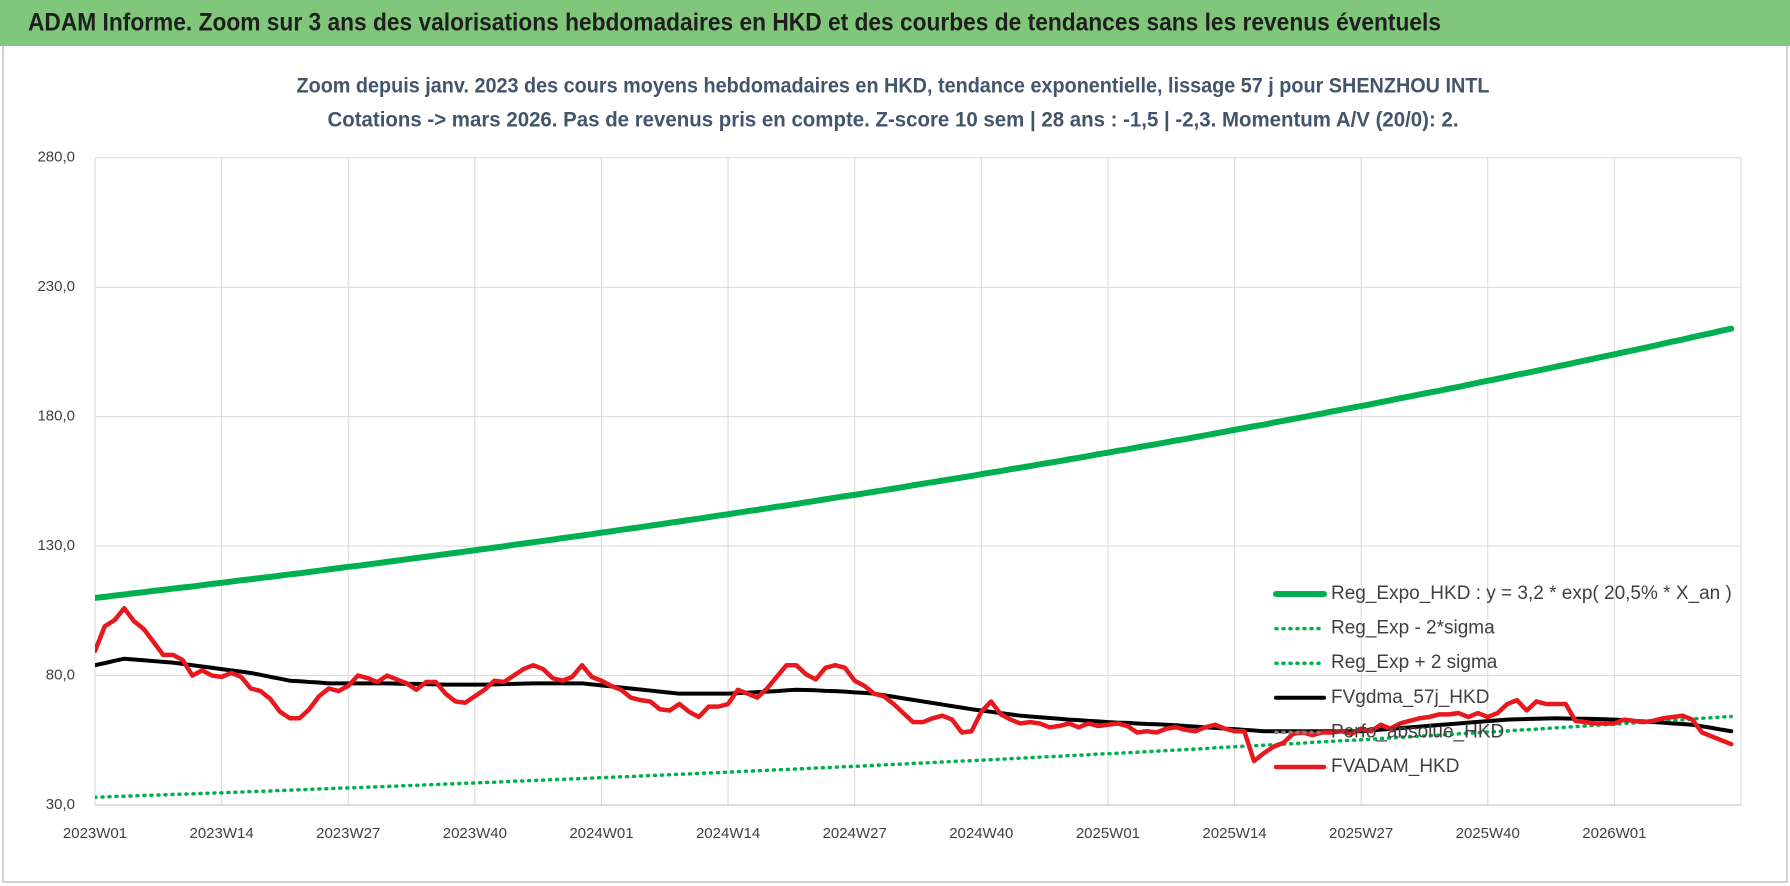 The width and height of the screenshot is (1790, 886). What do you see at coordinates (1234, 833) in the screenshot?
I see `x-tick-label: 2025W14` at bounding box center [1234, 833].